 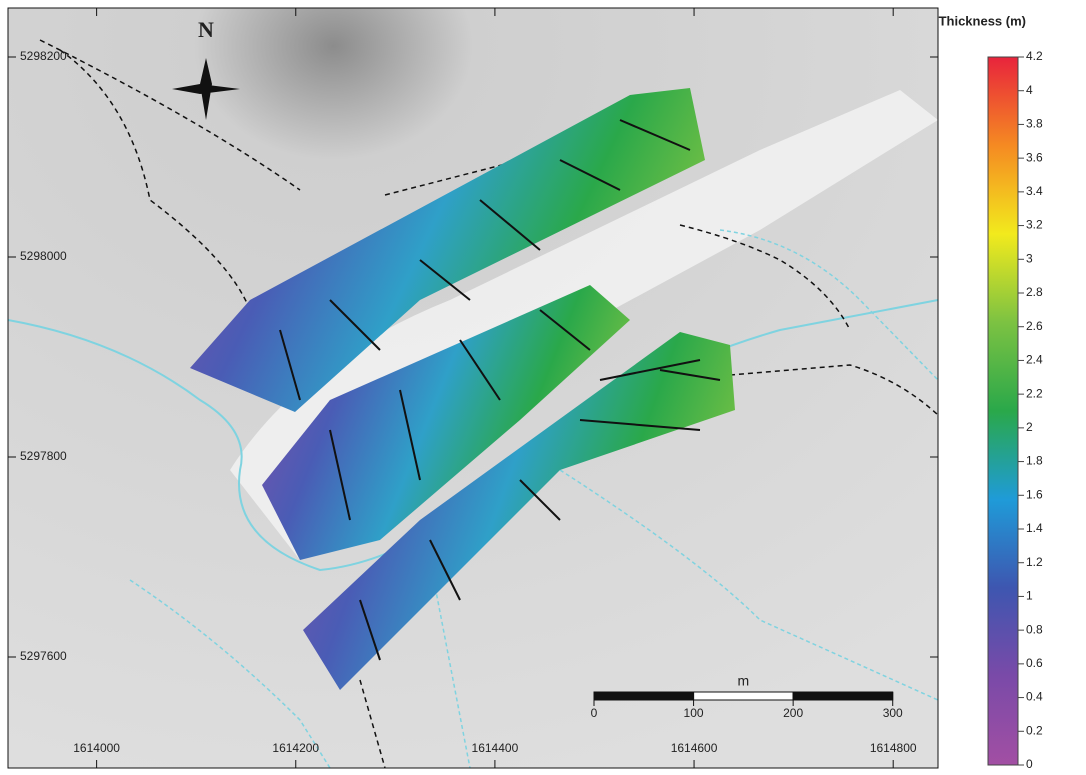 What do you see at coordinates (1034, 697) in the screenshot?
I see `colorbar-tick-label: 0.4` at bounding box center [1034, 697].